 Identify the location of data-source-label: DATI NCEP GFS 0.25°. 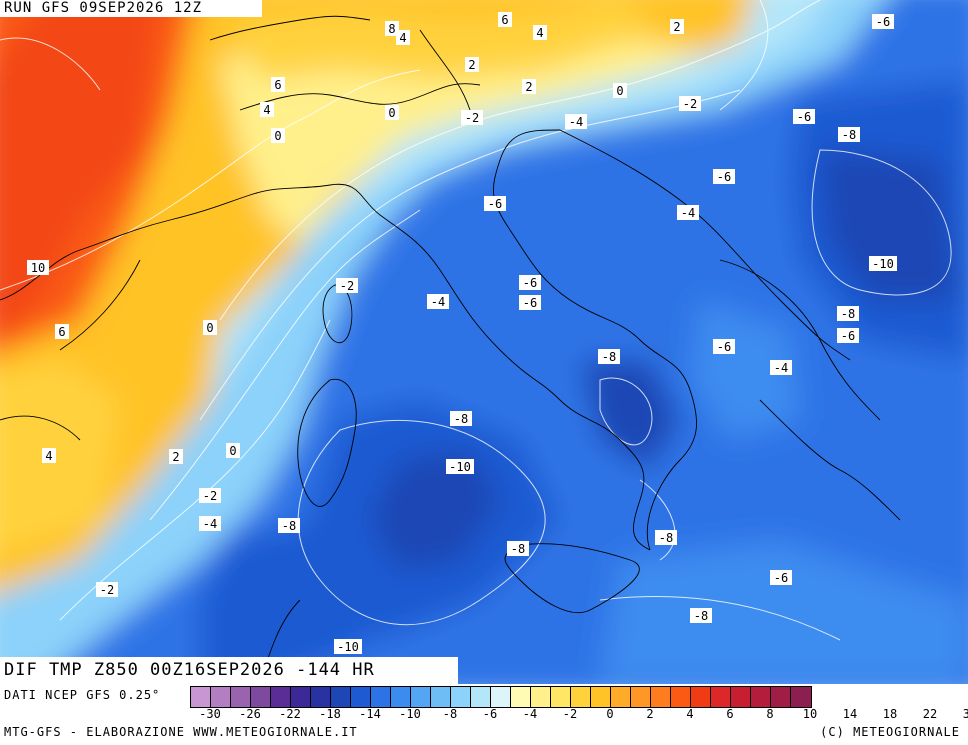
(82, 695).